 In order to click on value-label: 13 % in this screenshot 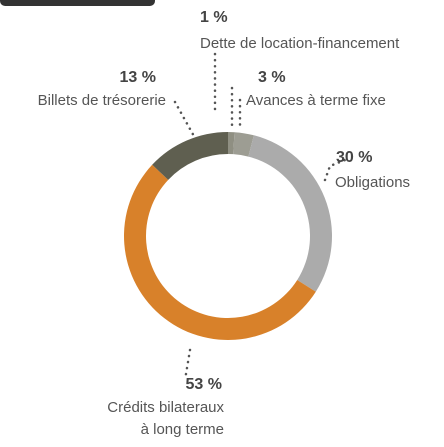, I will do `click(138, 77)`.